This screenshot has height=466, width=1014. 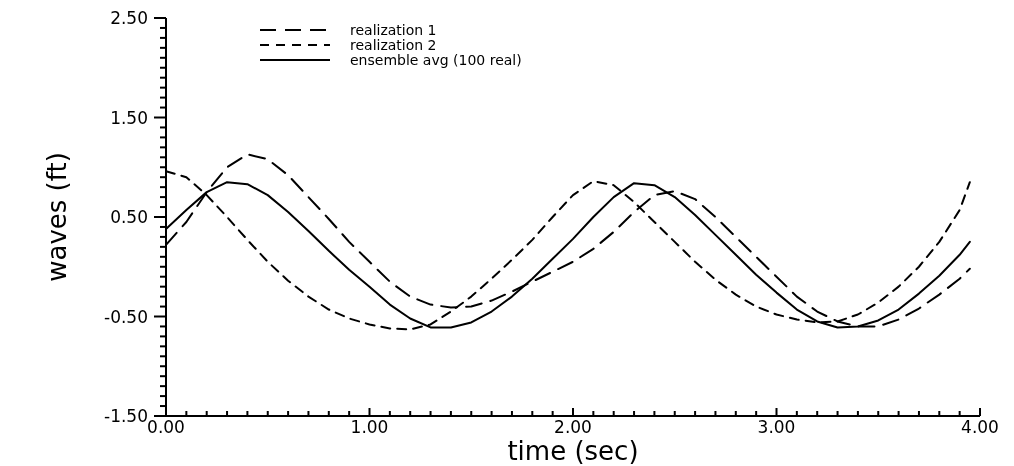 I want to click on y-tick-label: 1.50, so click(x=129, y=117).